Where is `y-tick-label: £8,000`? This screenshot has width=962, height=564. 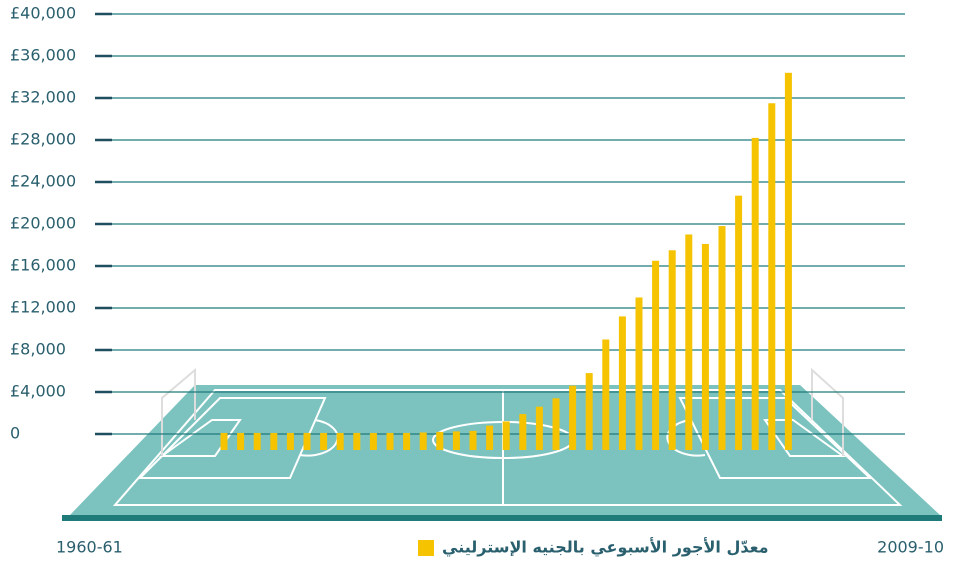
y-tick-label: £8,000 is located at coordinates (38, 349).